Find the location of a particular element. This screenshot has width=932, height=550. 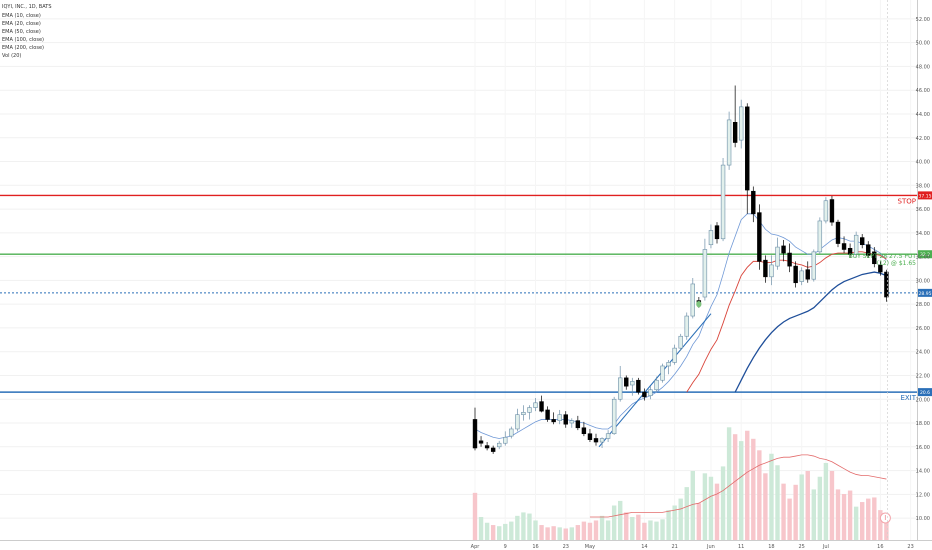

time-tick-label: 9 is located at coordinates (505, 547).